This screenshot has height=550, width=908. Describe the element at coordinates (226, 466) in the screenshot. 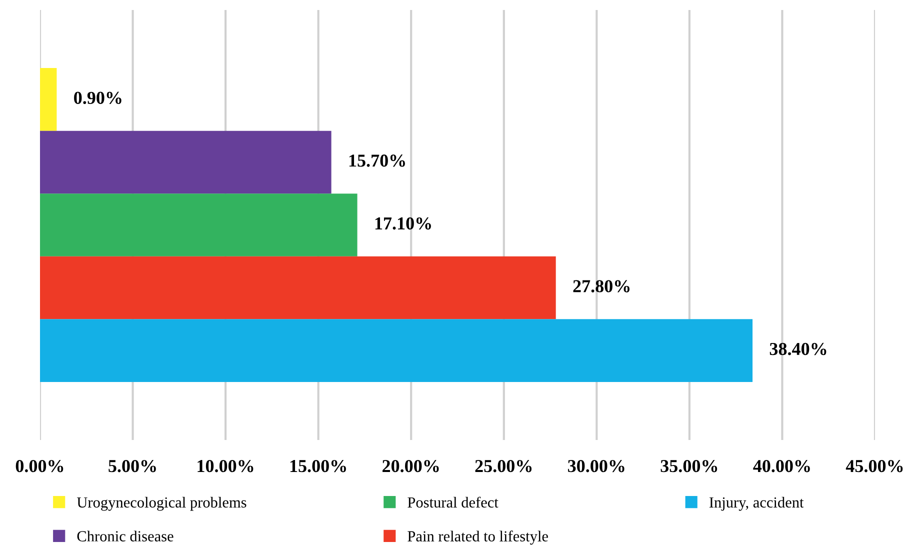

I see `x-tick-label: 10.00%` at that location.